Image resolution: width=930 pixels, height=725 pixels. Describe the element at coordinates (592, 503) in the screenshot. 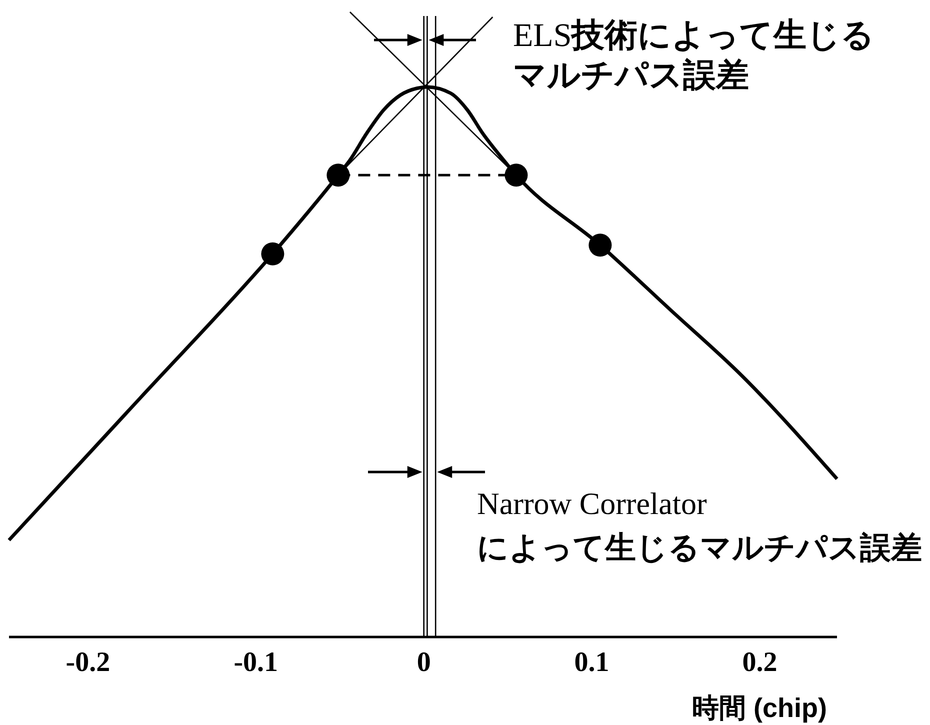

I see `annotation: Narrow Correlator` at that location.